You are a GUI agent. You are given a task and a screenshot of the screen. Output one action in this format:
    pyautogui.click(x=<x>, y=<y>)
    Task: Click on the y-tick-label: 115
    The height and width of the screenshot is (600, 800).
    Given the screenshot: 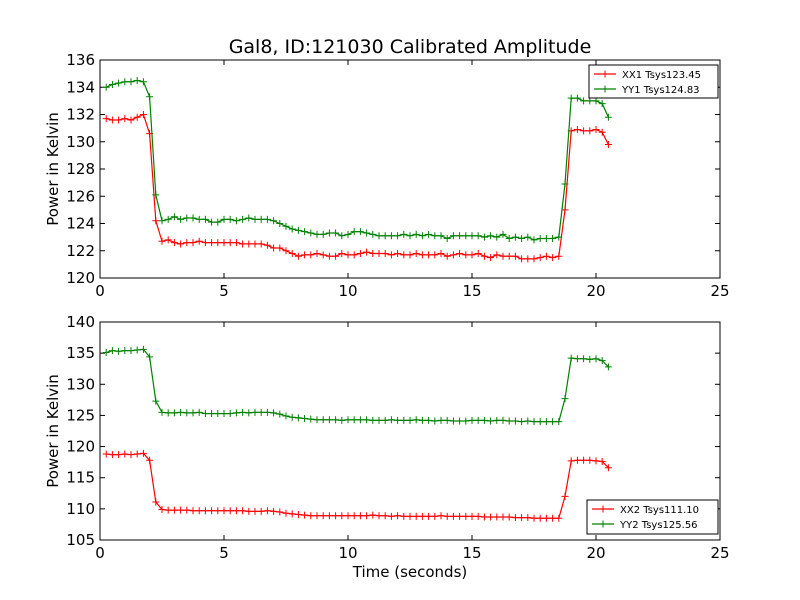 What is the action you would take?
    pyautogui.click(x=80, y=478)
    